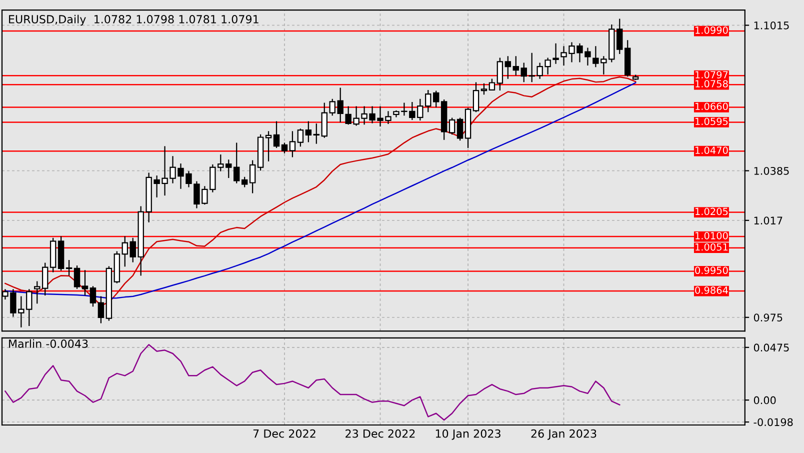  Describe the element at coordinates (765, 400) in the screenshot. I see `y-tick-label: 0.00` at that location.